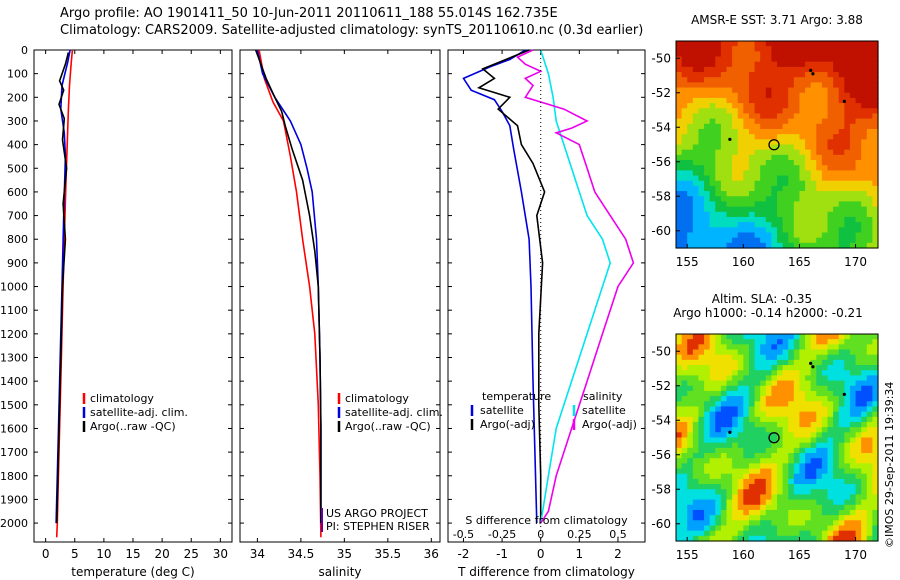 The width and height of the screenshot is (900, 580). What do you see at coordinates (17, 145) in the screenshot?
I see `depth-tick-label: 400` at bounding box center [17, 145].